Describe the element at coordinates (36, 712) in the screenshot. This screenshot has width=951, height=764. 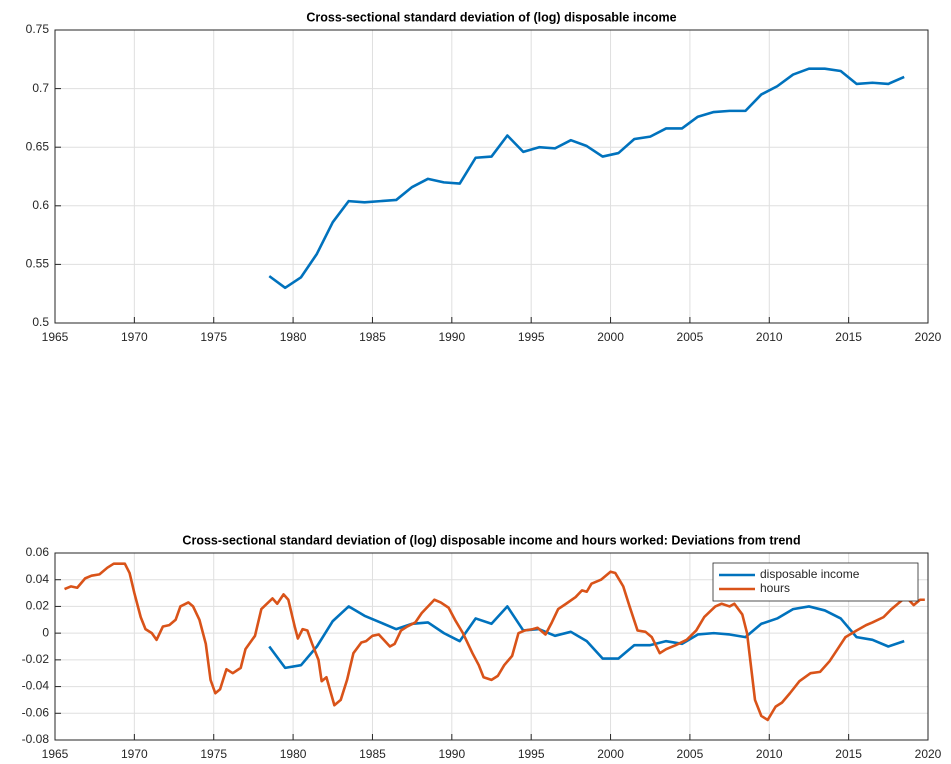
I see `y-tick-label: -0.06` at that location.